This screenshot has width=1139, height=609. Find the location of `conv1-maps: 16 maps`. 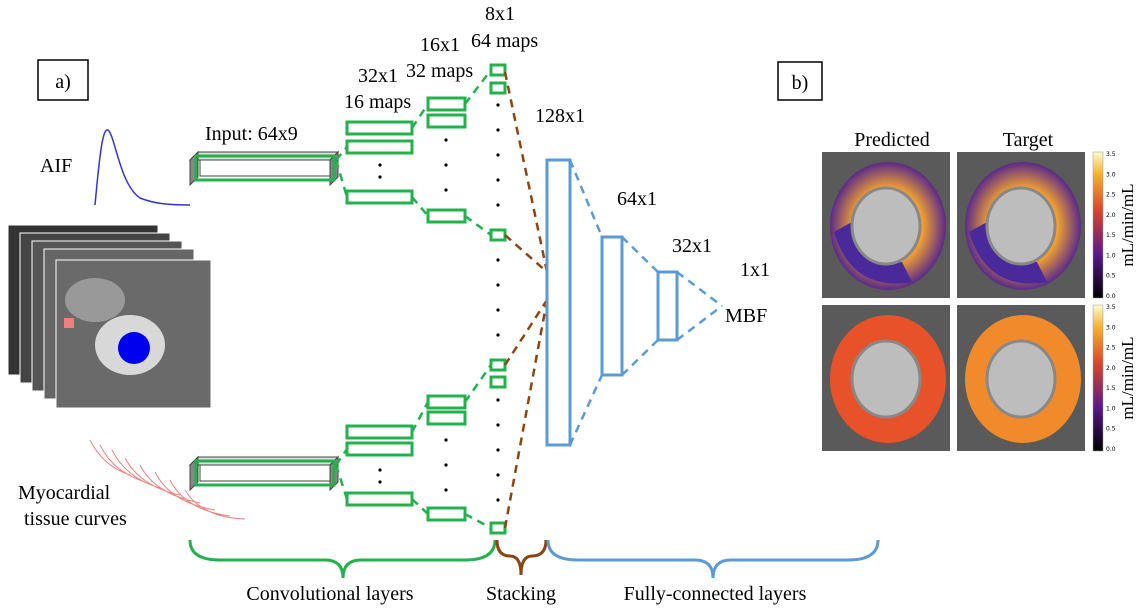

conv1-maps: 16 maps is located at coordinates (377, 102).